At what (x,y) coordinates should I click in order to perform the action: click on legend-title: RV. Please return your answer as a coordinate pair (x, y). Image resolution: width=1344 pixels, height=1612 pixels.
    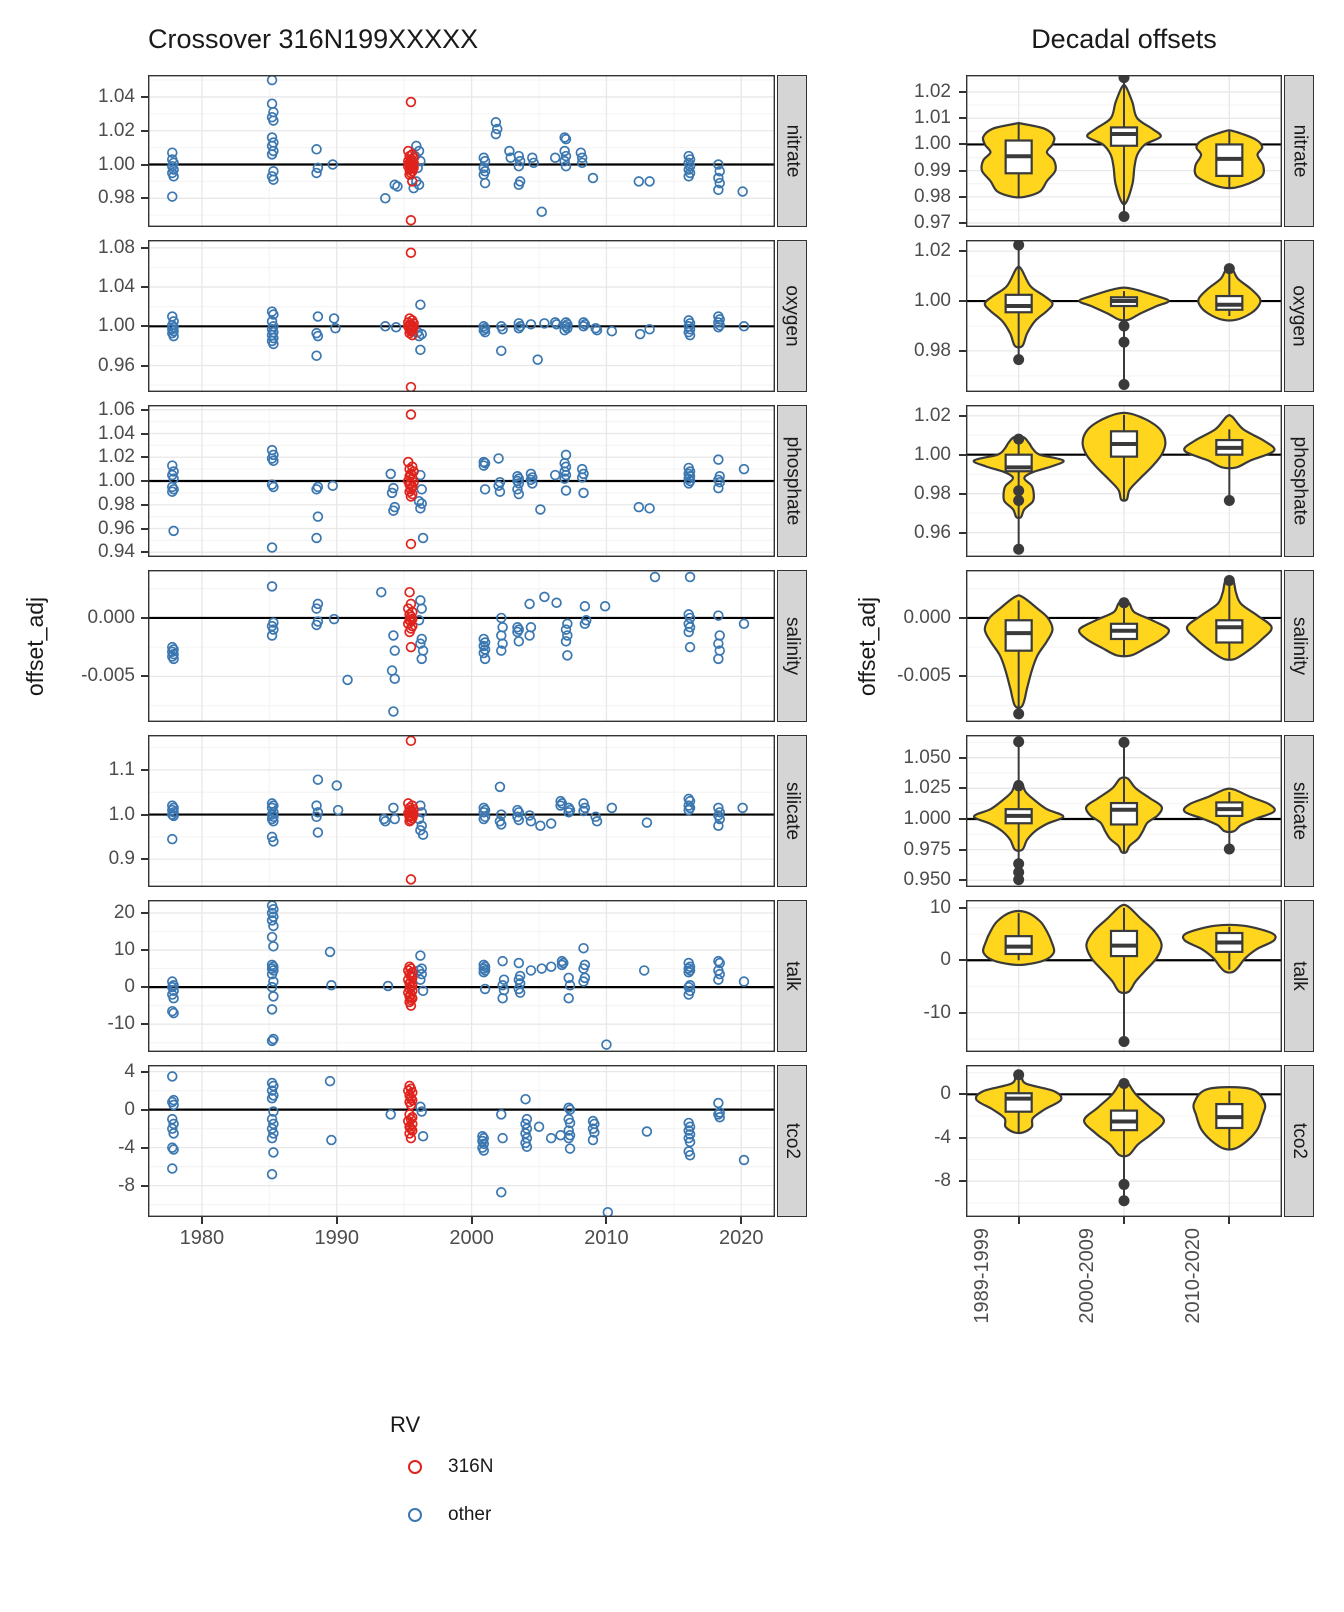
    Looking at the image, I should click on (405, 1424).